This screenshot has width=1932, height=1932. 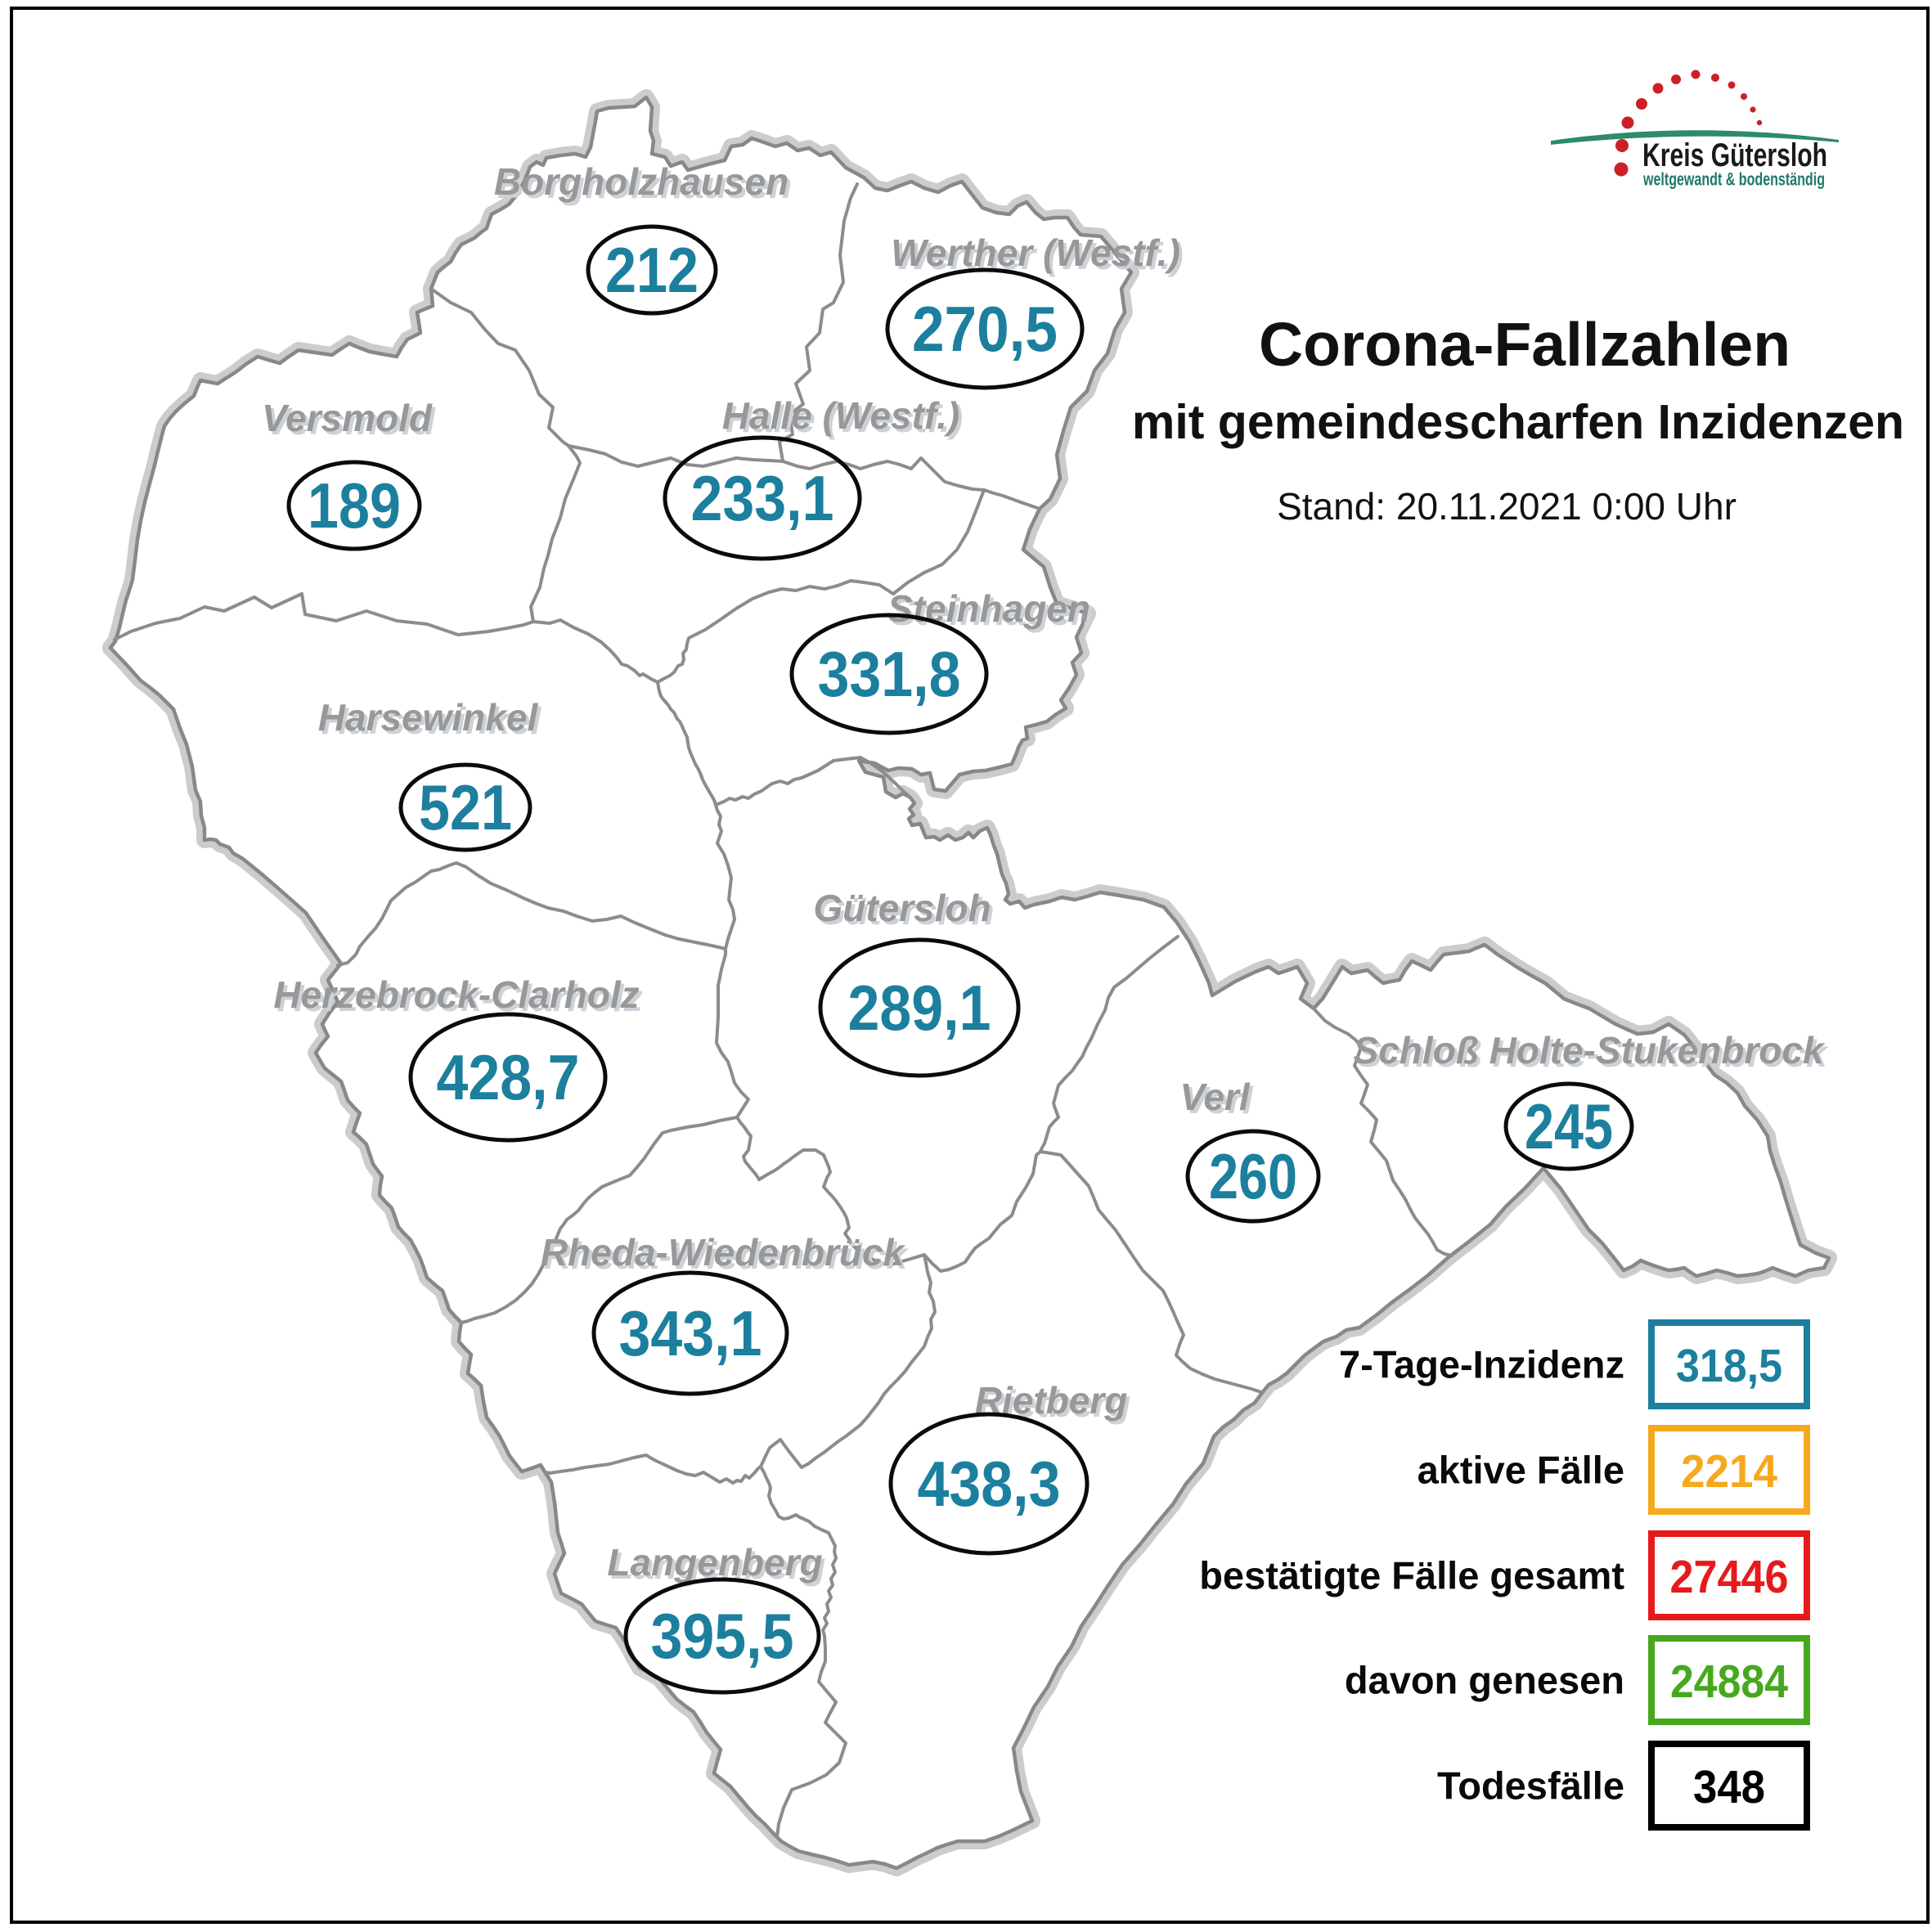 What do you see at coordinates (691, 1333) in the screenshot?
I see `svg-text: 343,1` at bounding box center [691, 1333].